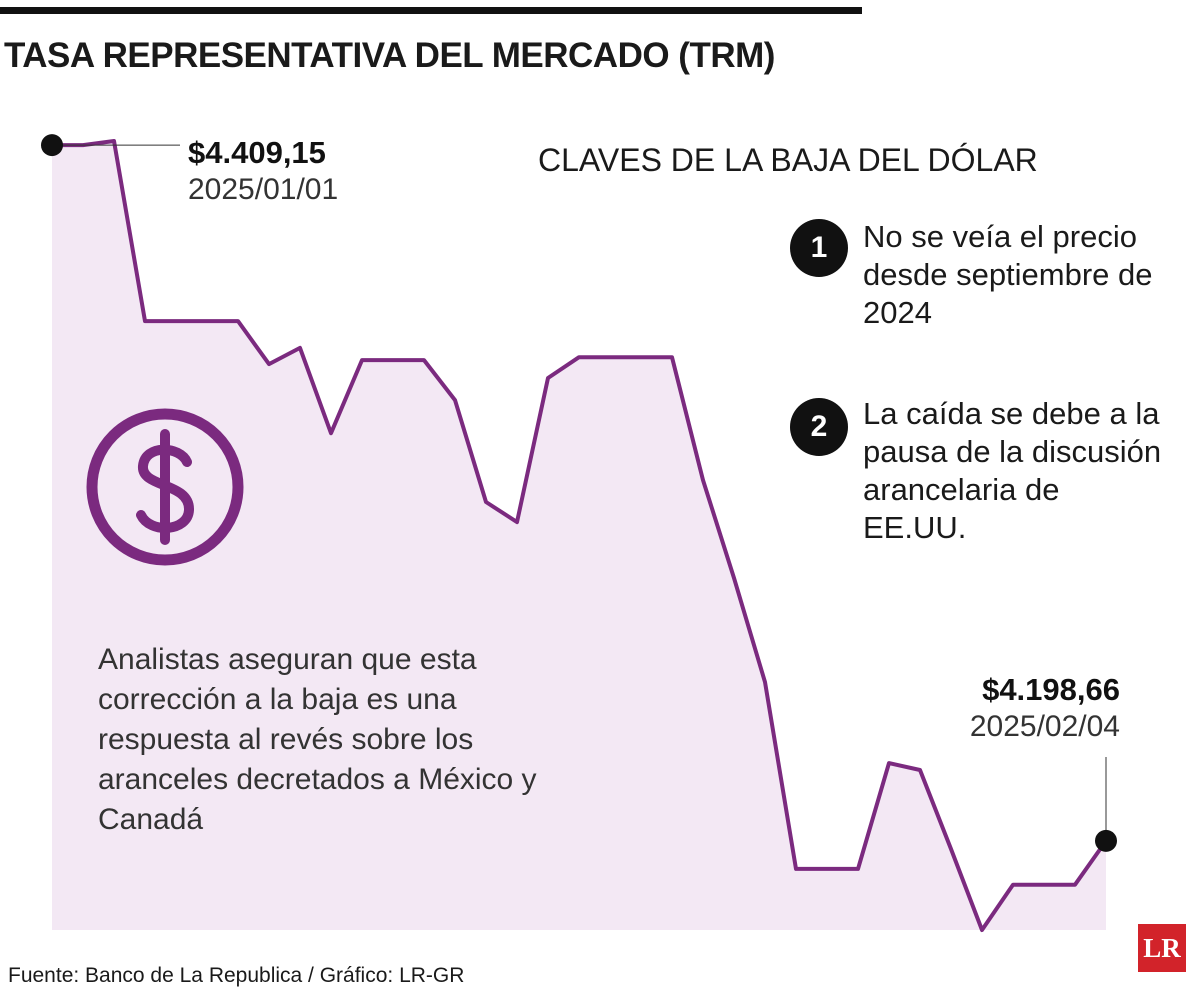  What do you see at coordinates (431, 10) in the screenshot?
I see `top-bar` at bounding box center [431, 10].